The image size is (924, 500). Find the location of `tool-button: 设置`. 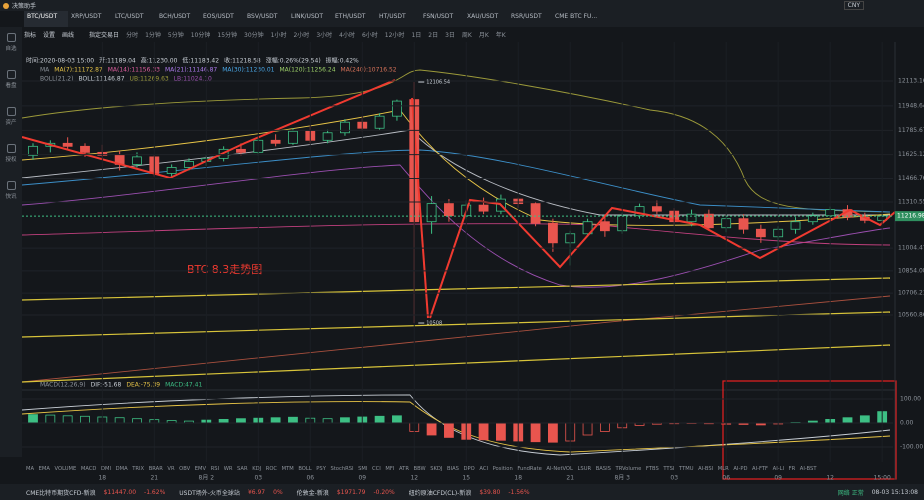

tool-button: 设置 is located at coordinates (49, 35).